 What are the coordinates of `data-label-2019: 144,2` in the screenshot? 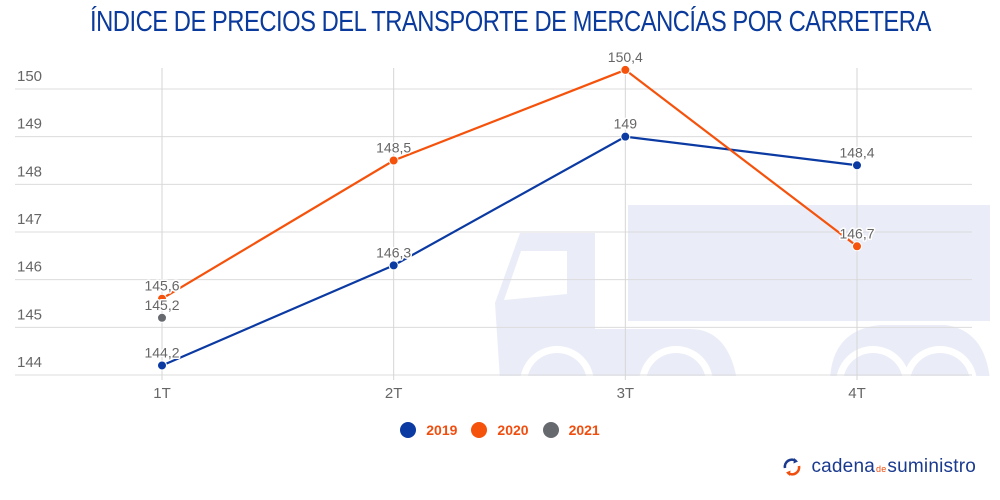 It's located at (161, 352).